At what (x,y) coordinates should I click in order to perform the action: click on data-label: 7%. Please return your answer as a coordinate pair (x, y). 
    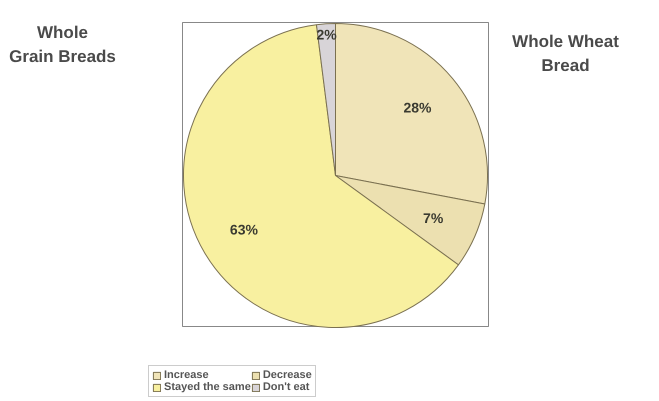
    Looking at the image, I should click on (433, 218).